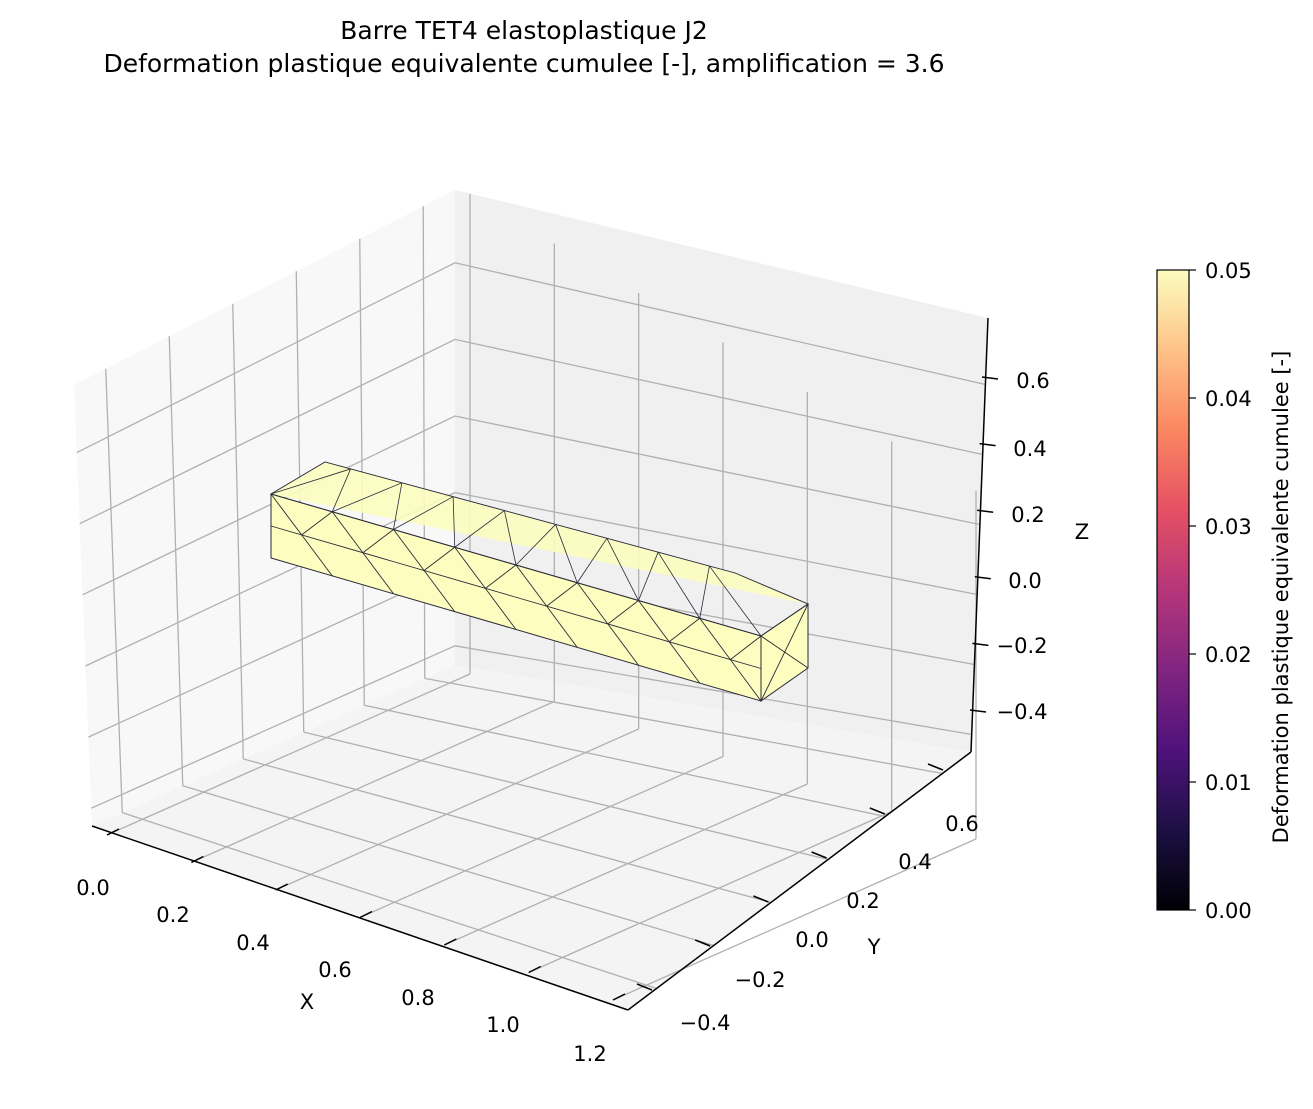  What do you see at coordinates (811, 940) in the screenshot?
I see `y-tick-label: 0.0` at bounding box center [811, 940].